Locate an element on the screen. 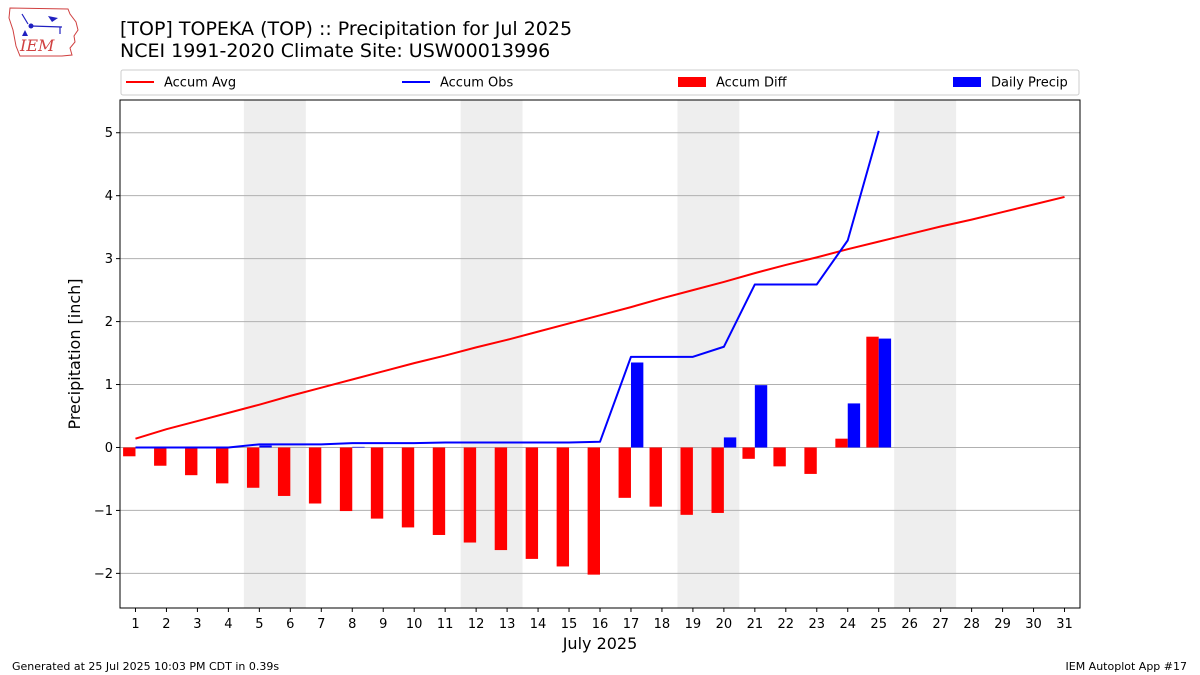 This screenshot has width=1200, height=675. legend-label-accum-obs: Accum Obs is located at coordinates (476, 83).